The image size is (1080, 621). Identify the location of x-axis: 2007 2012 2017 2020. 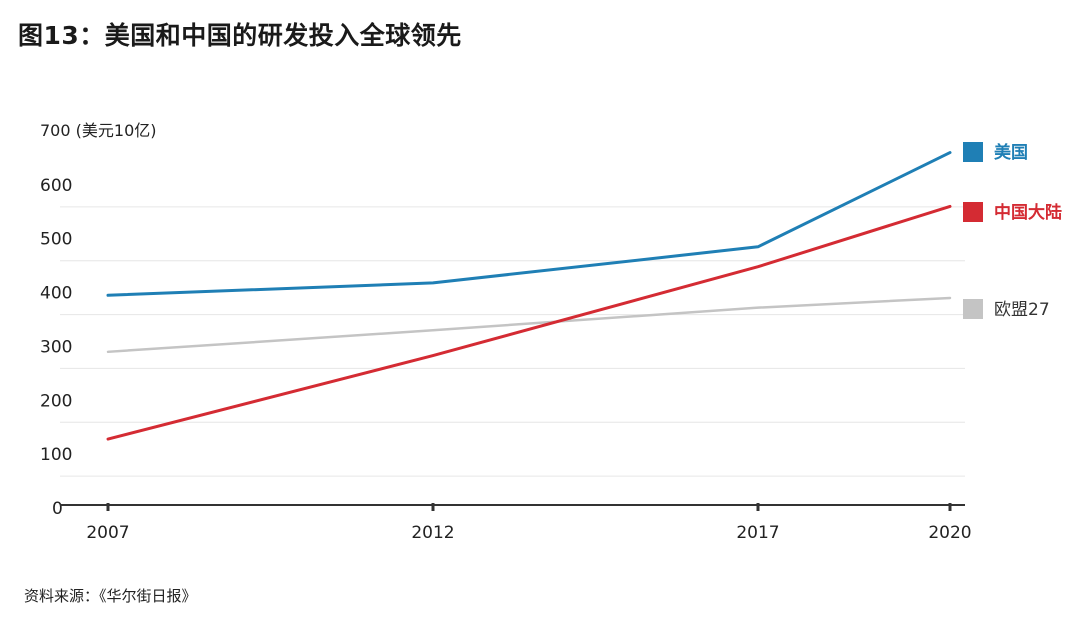
(516, 523).